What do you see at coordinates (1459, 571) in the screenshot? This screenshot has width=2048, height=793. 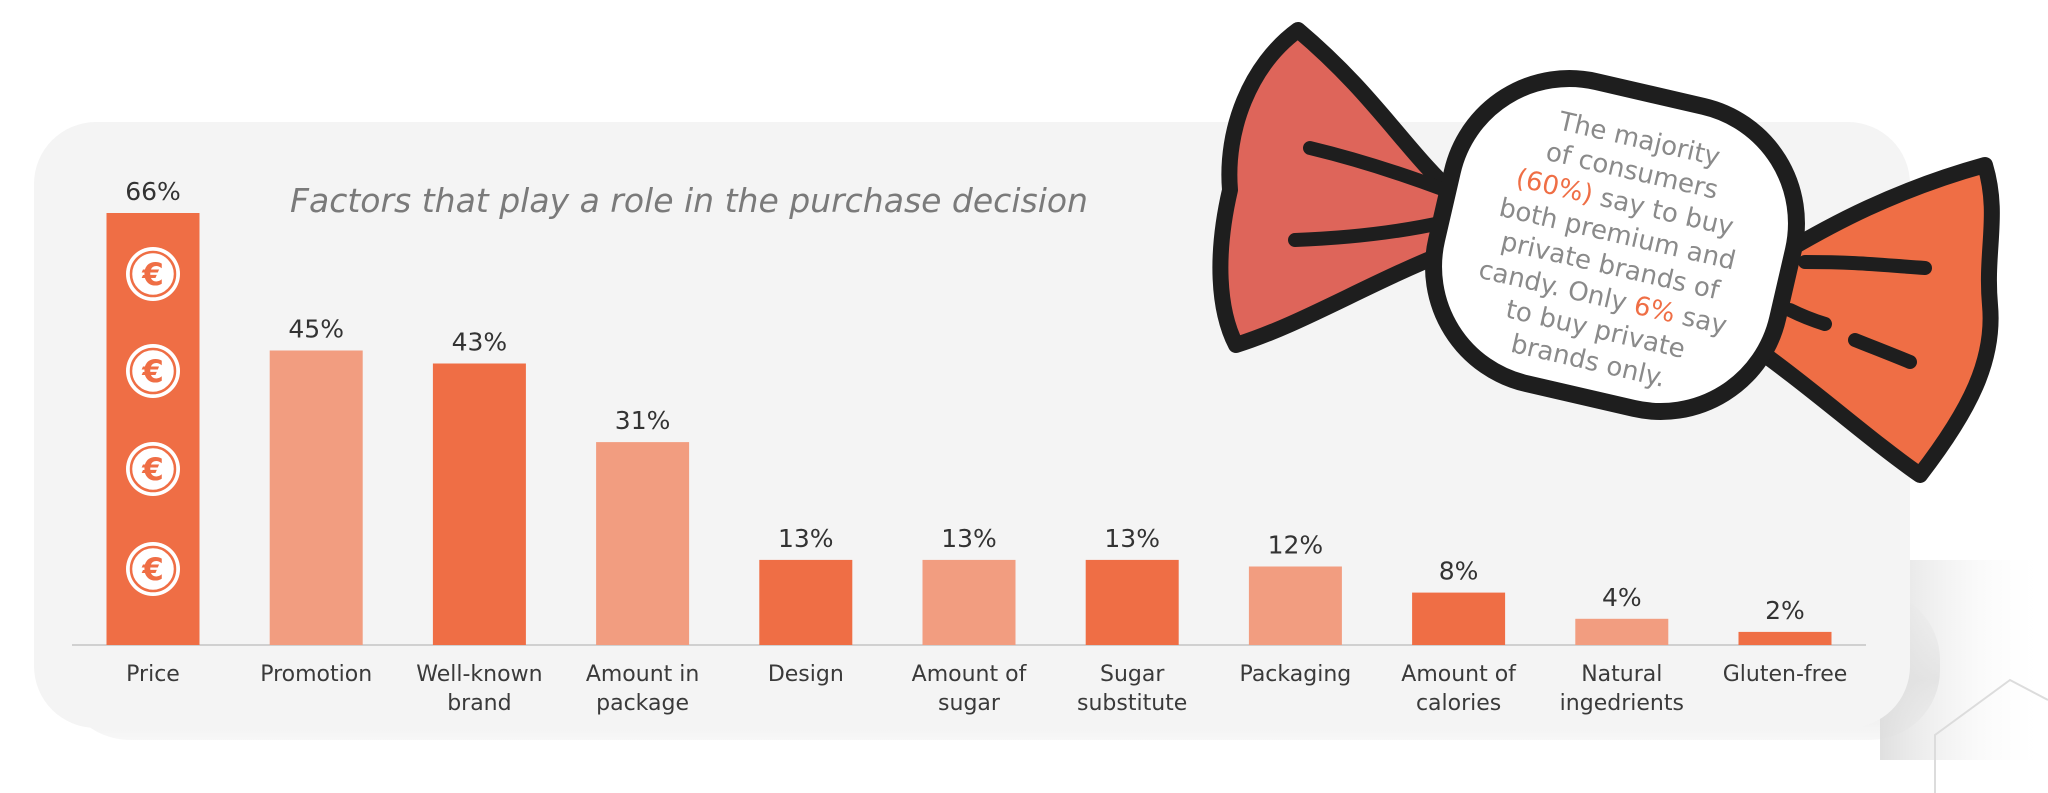 I see `data-label: 8%` at bounding box center [1459, 571].